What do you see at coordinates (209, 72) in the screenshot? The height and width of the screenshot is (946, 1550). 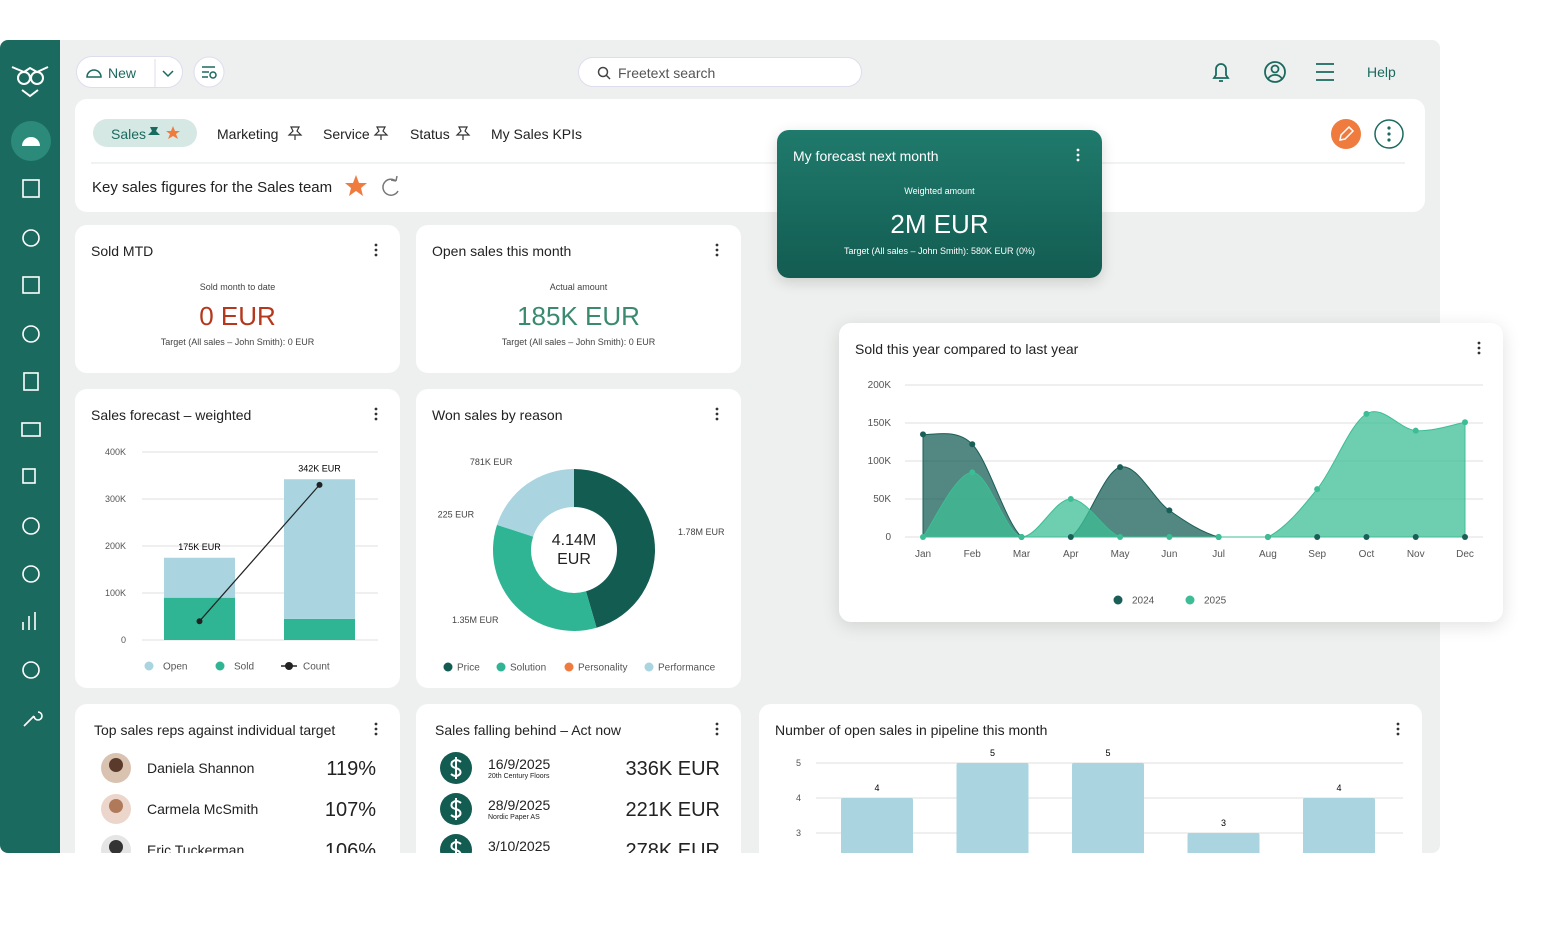 I see `filter-button` at bounding box center [209, 72].